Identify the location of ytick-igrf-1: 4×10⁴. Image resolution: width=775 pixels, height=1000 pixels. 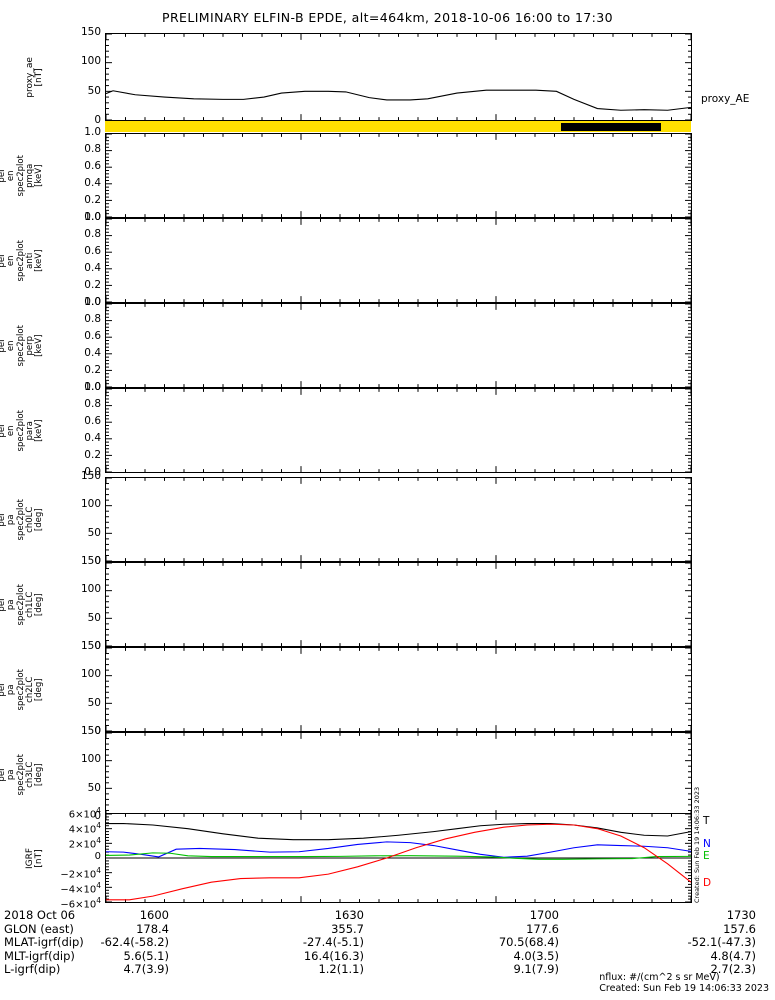
(84, 828).